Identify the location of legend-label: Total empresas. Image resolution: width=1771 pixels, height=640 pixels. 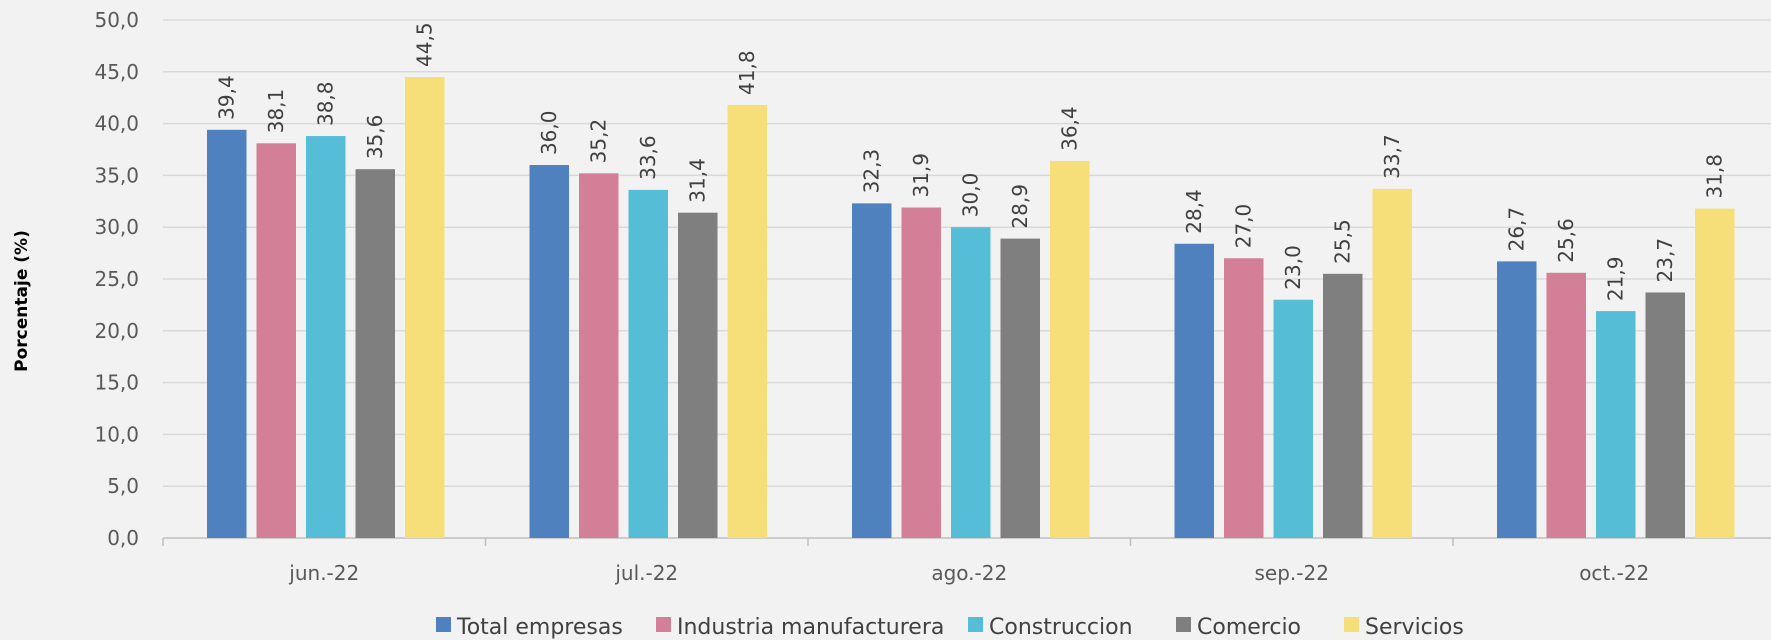
(539, 627).